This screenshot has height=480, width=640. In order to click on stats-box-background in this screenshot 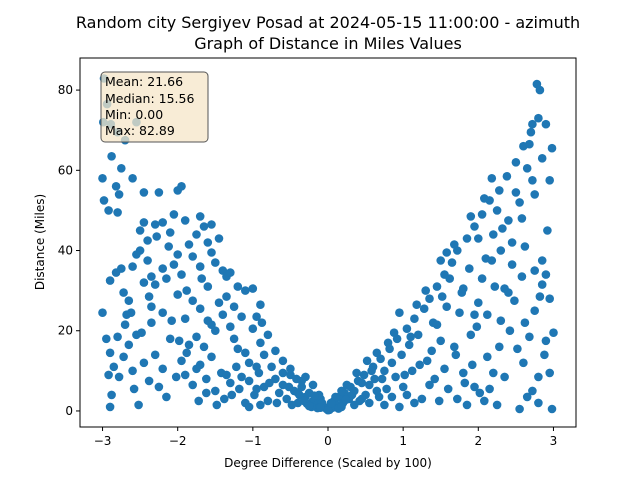, I will do `click(154, 107)`.